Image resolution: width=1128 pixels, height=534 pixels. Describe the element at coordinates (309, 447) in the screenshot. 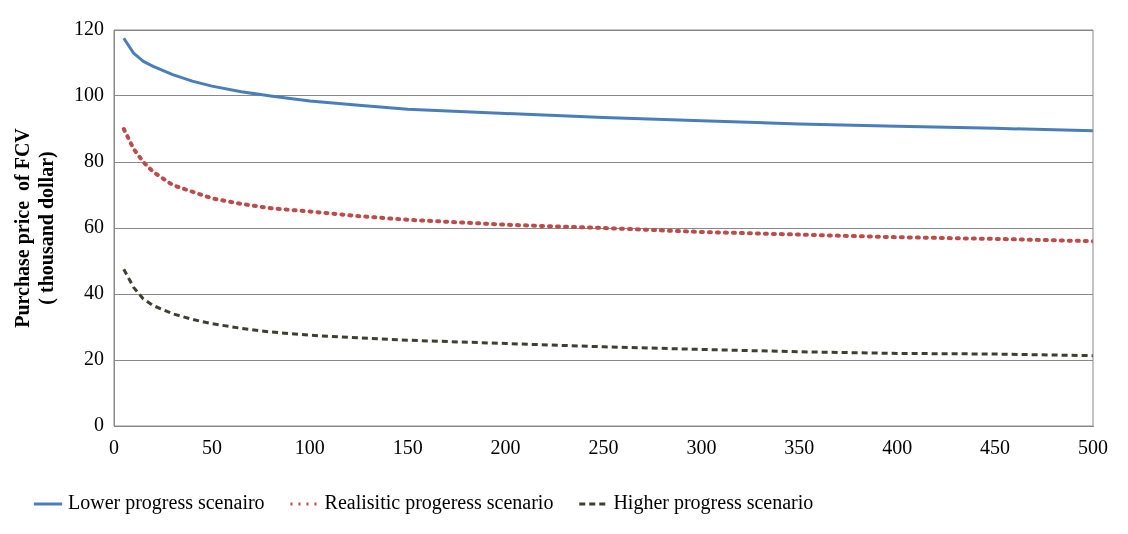

I see `x-tick-label: 100` at that location.